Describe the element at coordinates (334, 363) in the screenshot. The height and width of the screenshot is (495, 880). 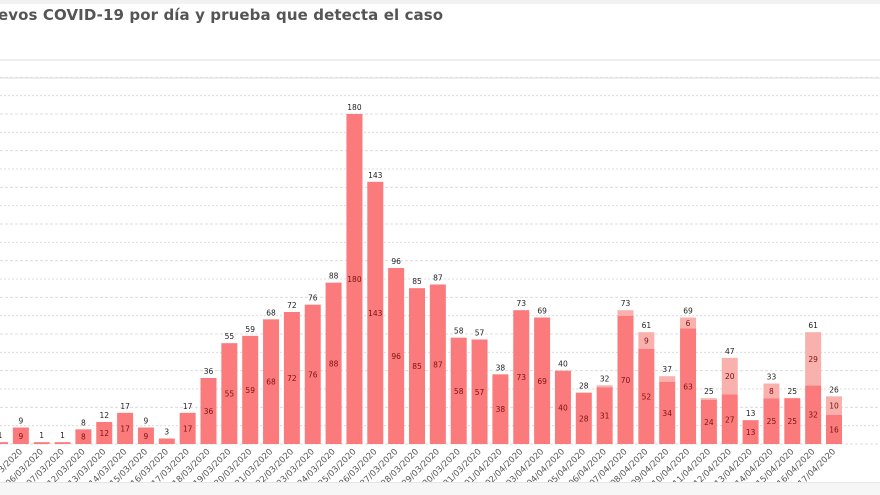
I see `inner-label-primary: 88` at that location.